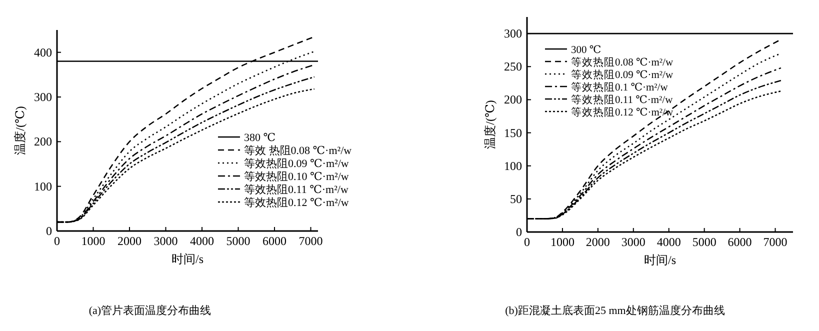 The height and width of the screenshot is (331, 819). Describe the element at coordinates (43, 52) in the screenshot. I see `y-tick-label: 400` at that location.